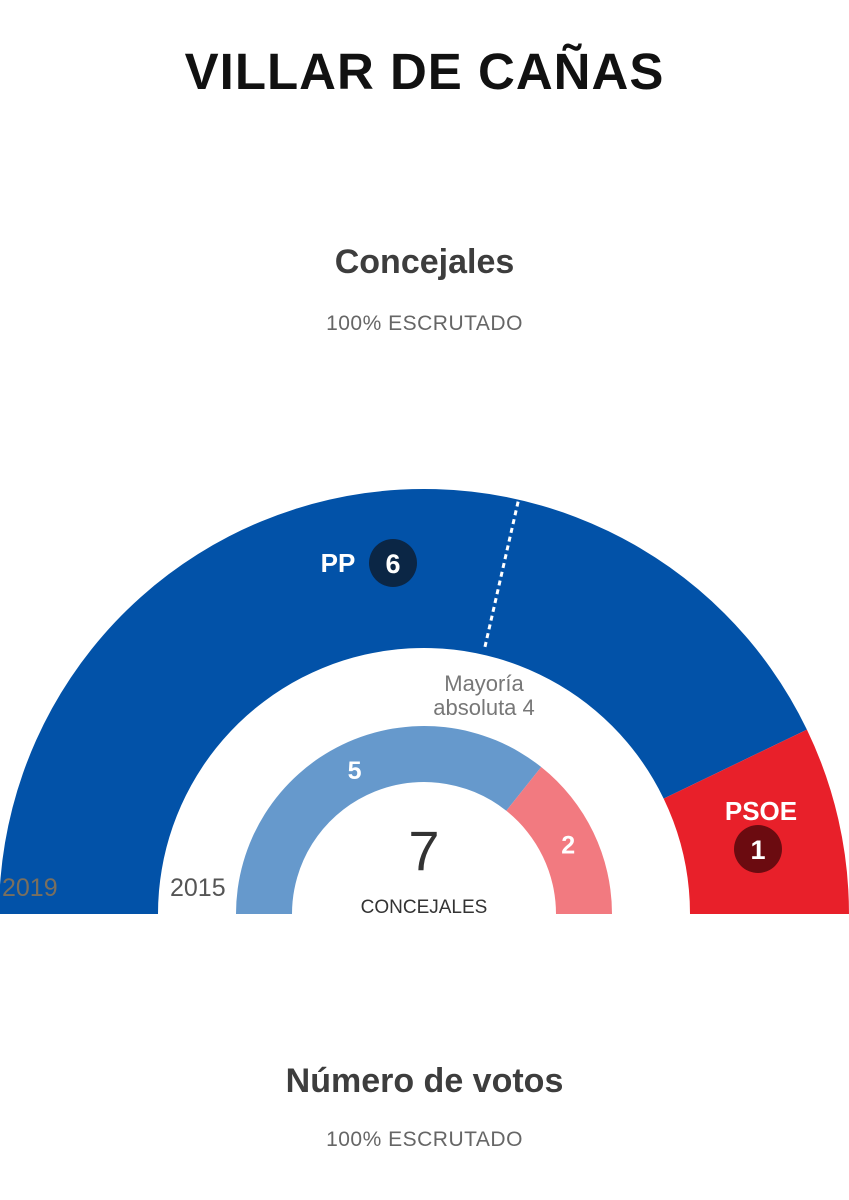  I want to click on pp-label: PP, so click(338, 563).